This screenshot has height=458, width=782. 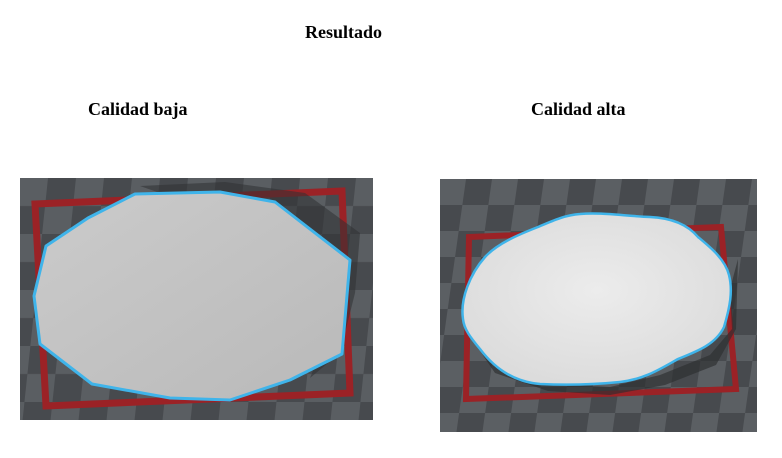 What do you see at coordinates (578, 109) in the screenshot?
I see `high-quality-label: Calidad alta` at bounding box center [578, 109].